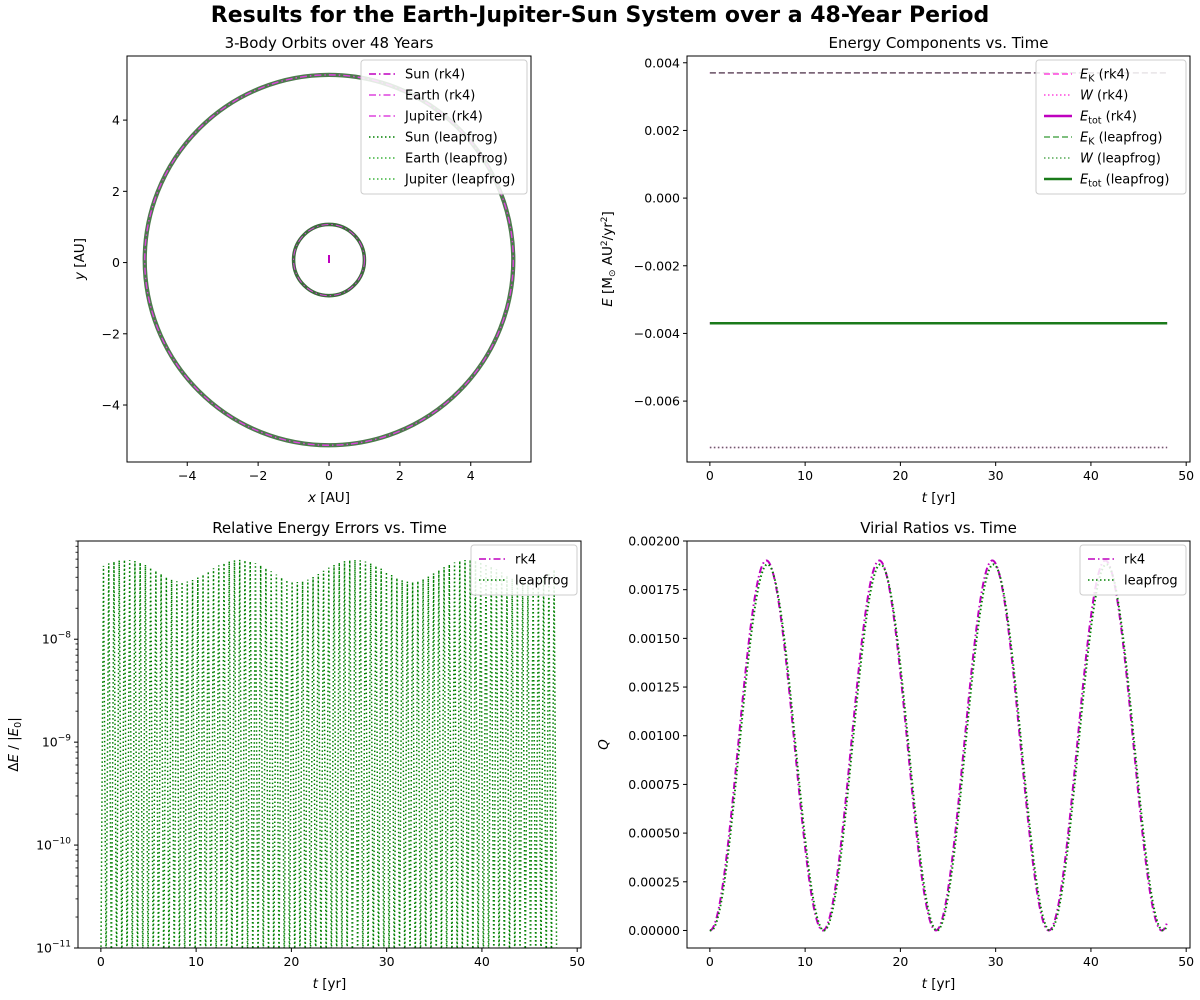  Describe the element at coordinates (258, 475) in the screenshot. I see `x-tick-label: −2` at that location.